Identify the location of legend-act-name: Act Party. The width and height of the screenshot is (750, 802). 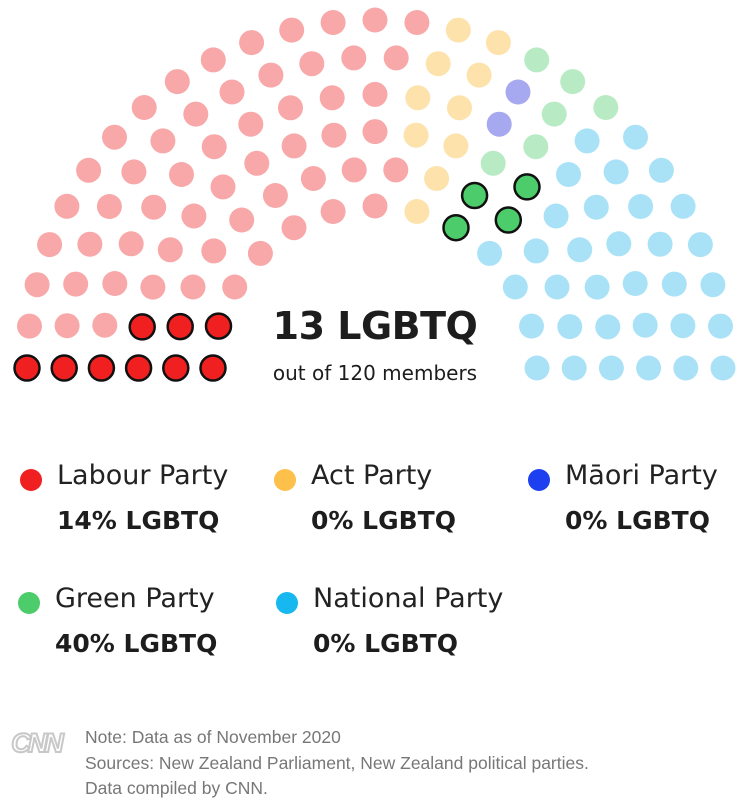
(372, 475).